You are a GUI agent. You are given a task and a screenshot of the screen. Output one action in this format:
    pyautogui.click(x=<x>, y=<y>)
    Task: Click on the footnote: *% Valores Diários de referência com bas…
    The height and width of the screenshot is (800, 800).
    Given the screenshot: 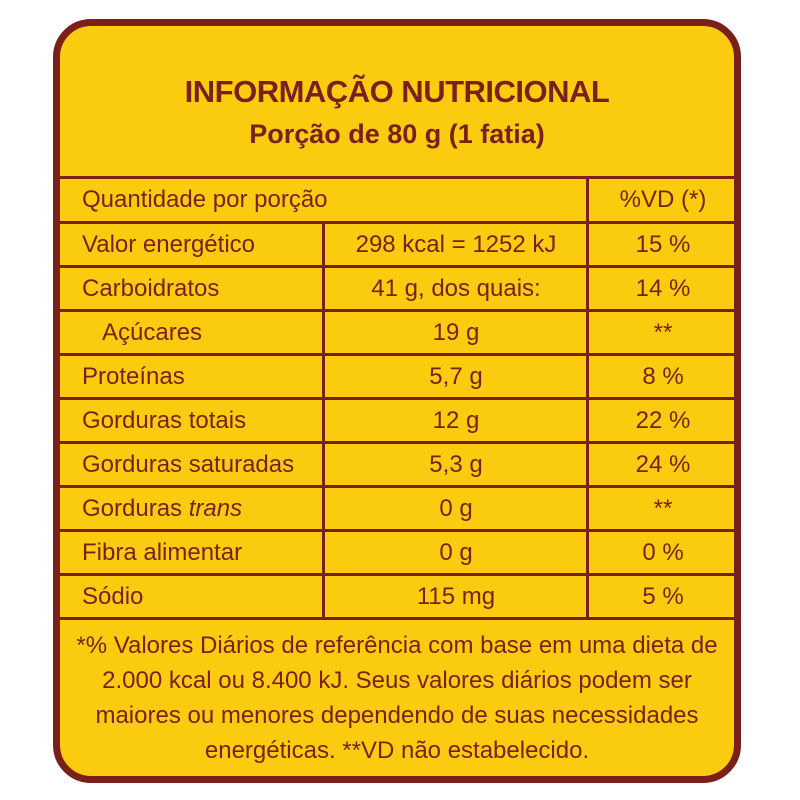 What is the action you would take?
    pyautogui.click(x=397, y=698)
    